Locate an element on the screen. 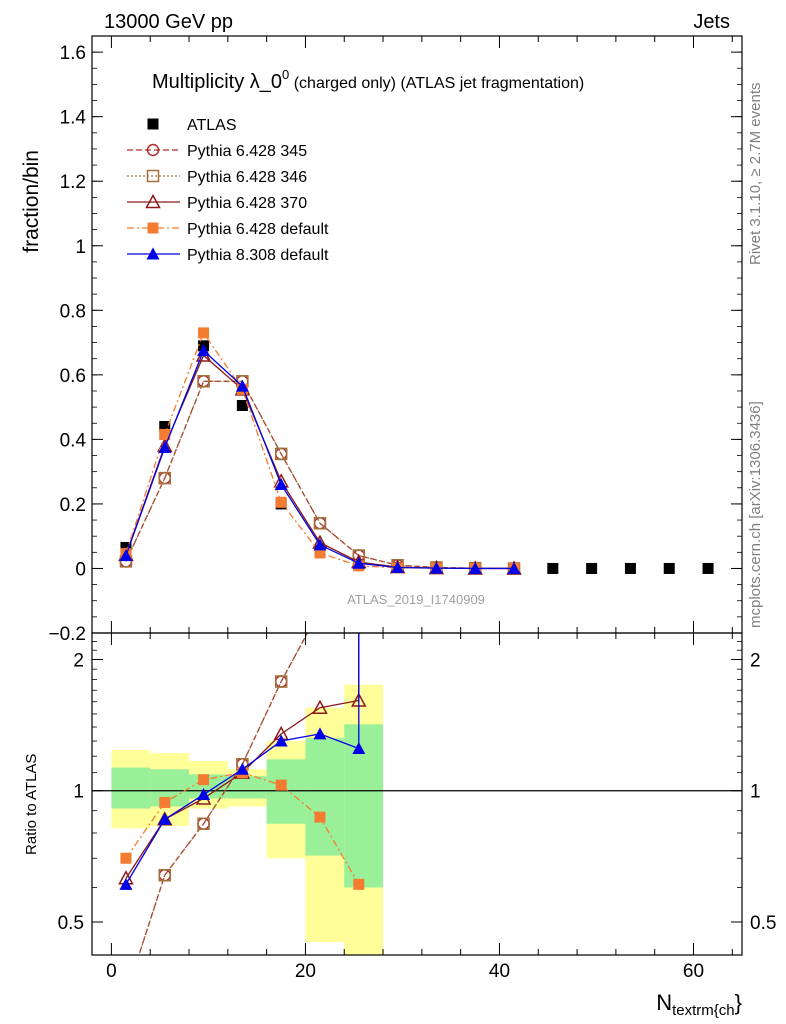 The height and width of the screenshot is (1024, 786). y-tick-label: 0.8 is located at coordinates (73, 311).